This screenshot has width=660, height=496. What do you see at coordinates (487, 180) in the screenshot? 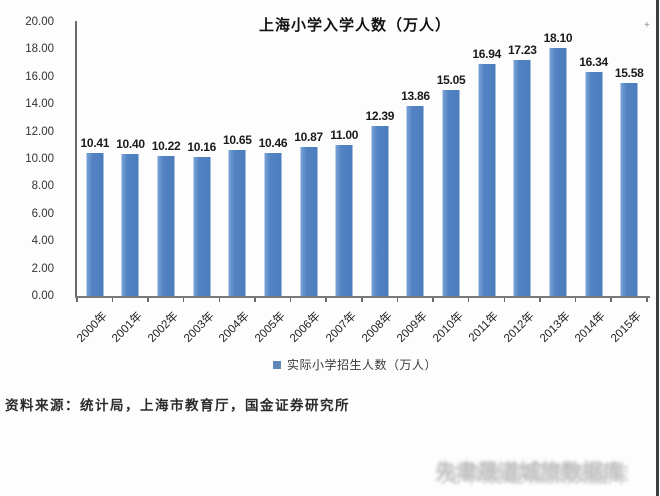
I see `bar-2011年` at bounding box center [487, 180].